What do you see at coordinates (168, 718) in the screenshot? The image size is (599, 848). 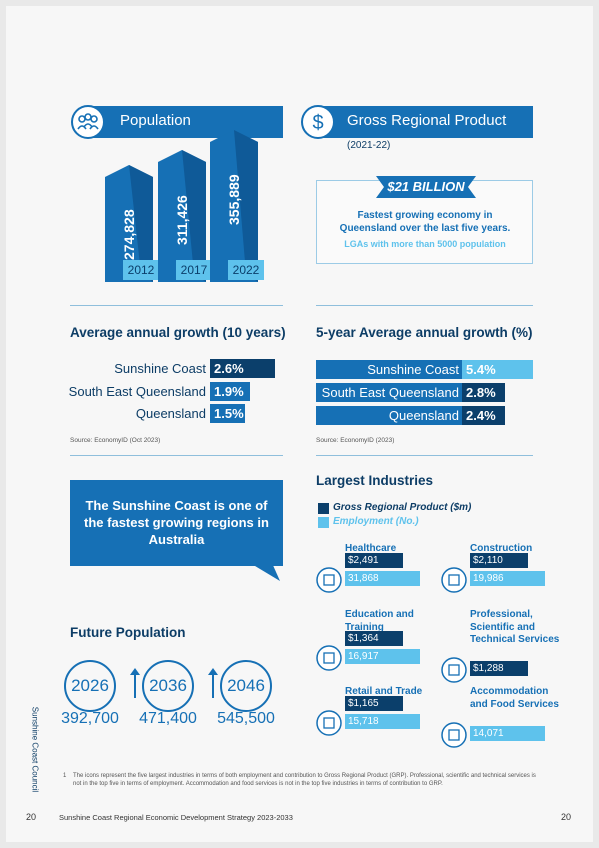 I see `future-value: 471,400` at bounding box center [168, 718].